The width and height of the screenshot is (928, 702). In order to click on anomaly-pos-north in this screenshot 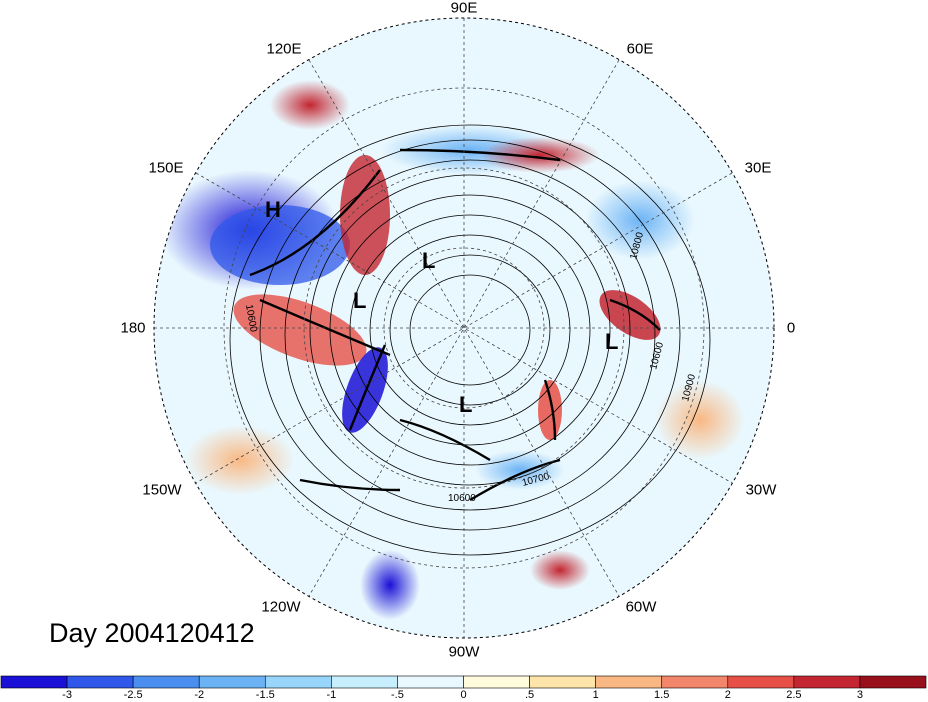, I will do `click(540, 155)`.